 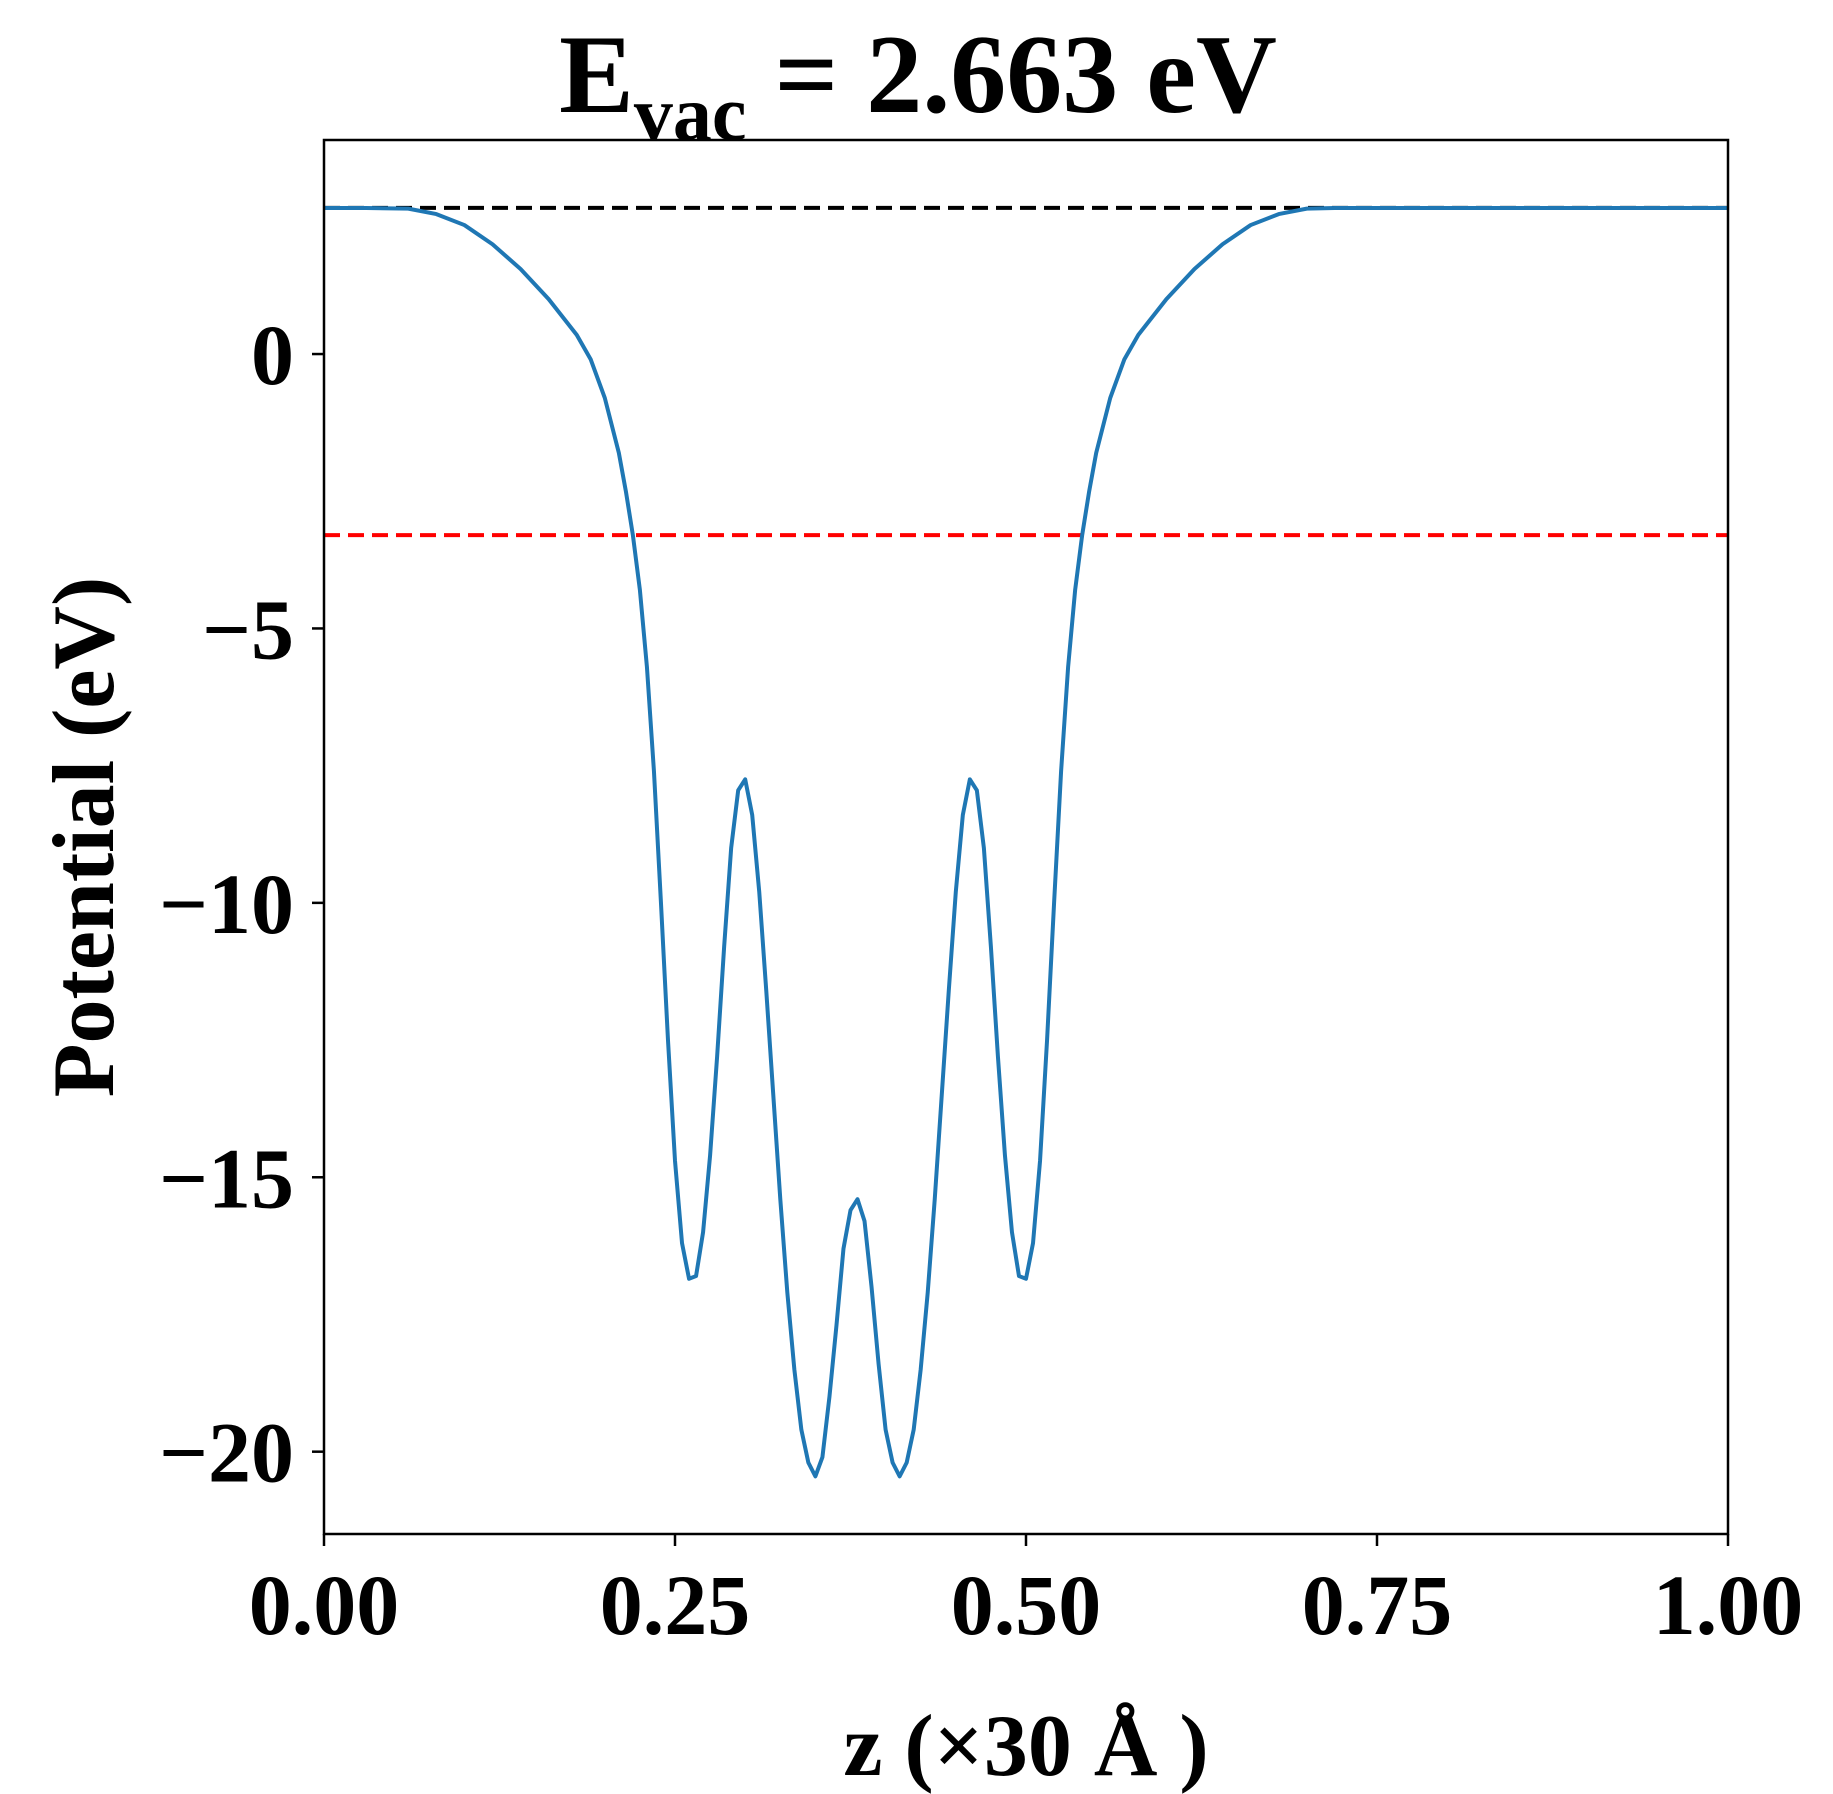 I want to click on y-tick-label: −10, so click(x=226, y=904).